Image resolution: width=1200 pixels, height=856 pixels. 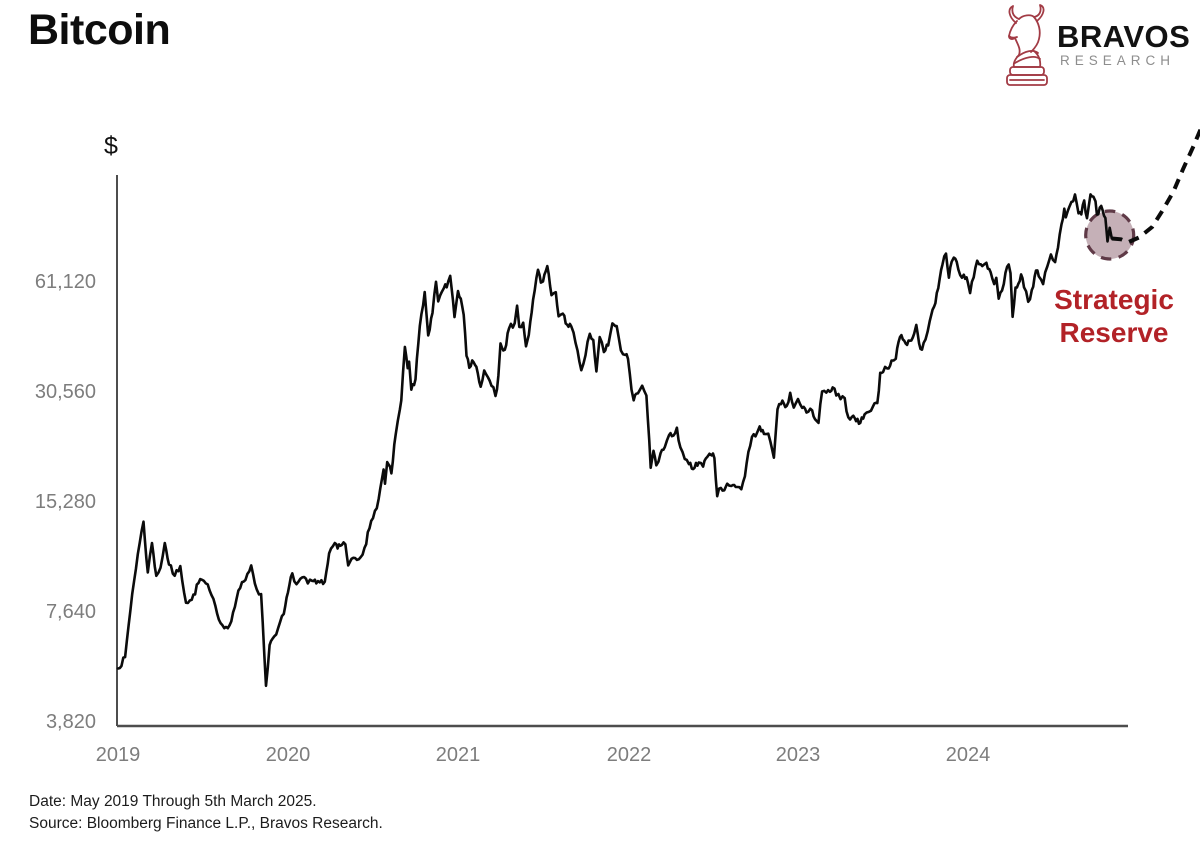 What do you see at coordinates (288, 755) in the screenshot?
I see `x-axis-tick-label: 2020` at bounding box center [288, 755].